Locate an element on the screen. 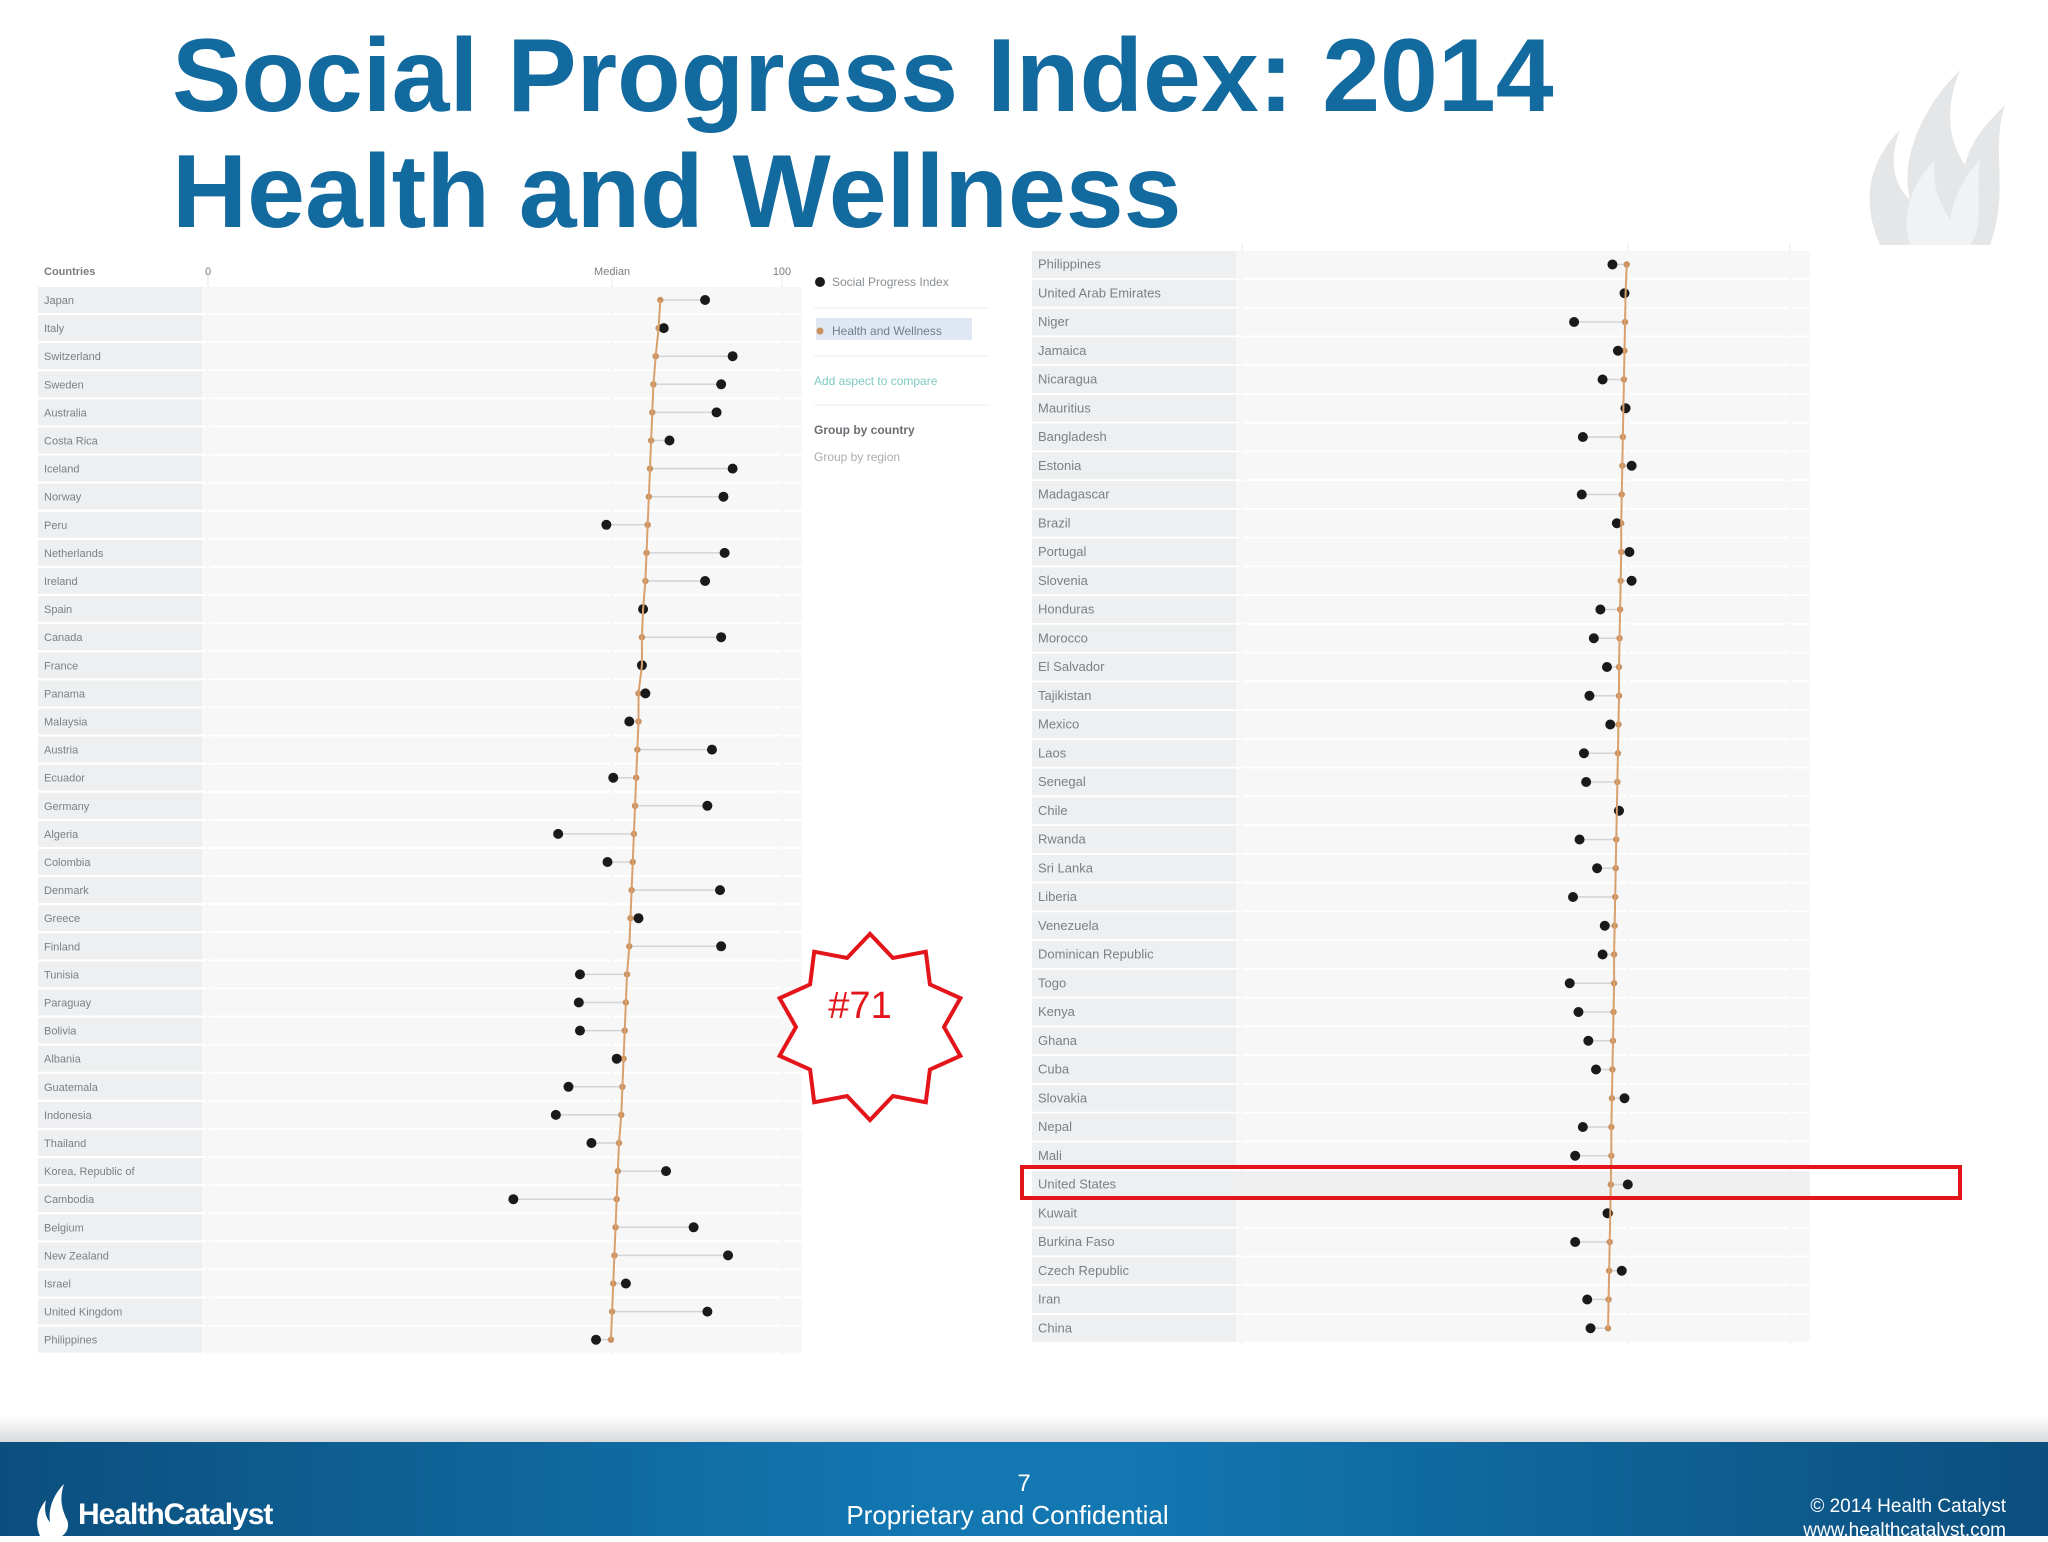  legend-item-spi: Social Progress Index is located at coordinates (890, 282).